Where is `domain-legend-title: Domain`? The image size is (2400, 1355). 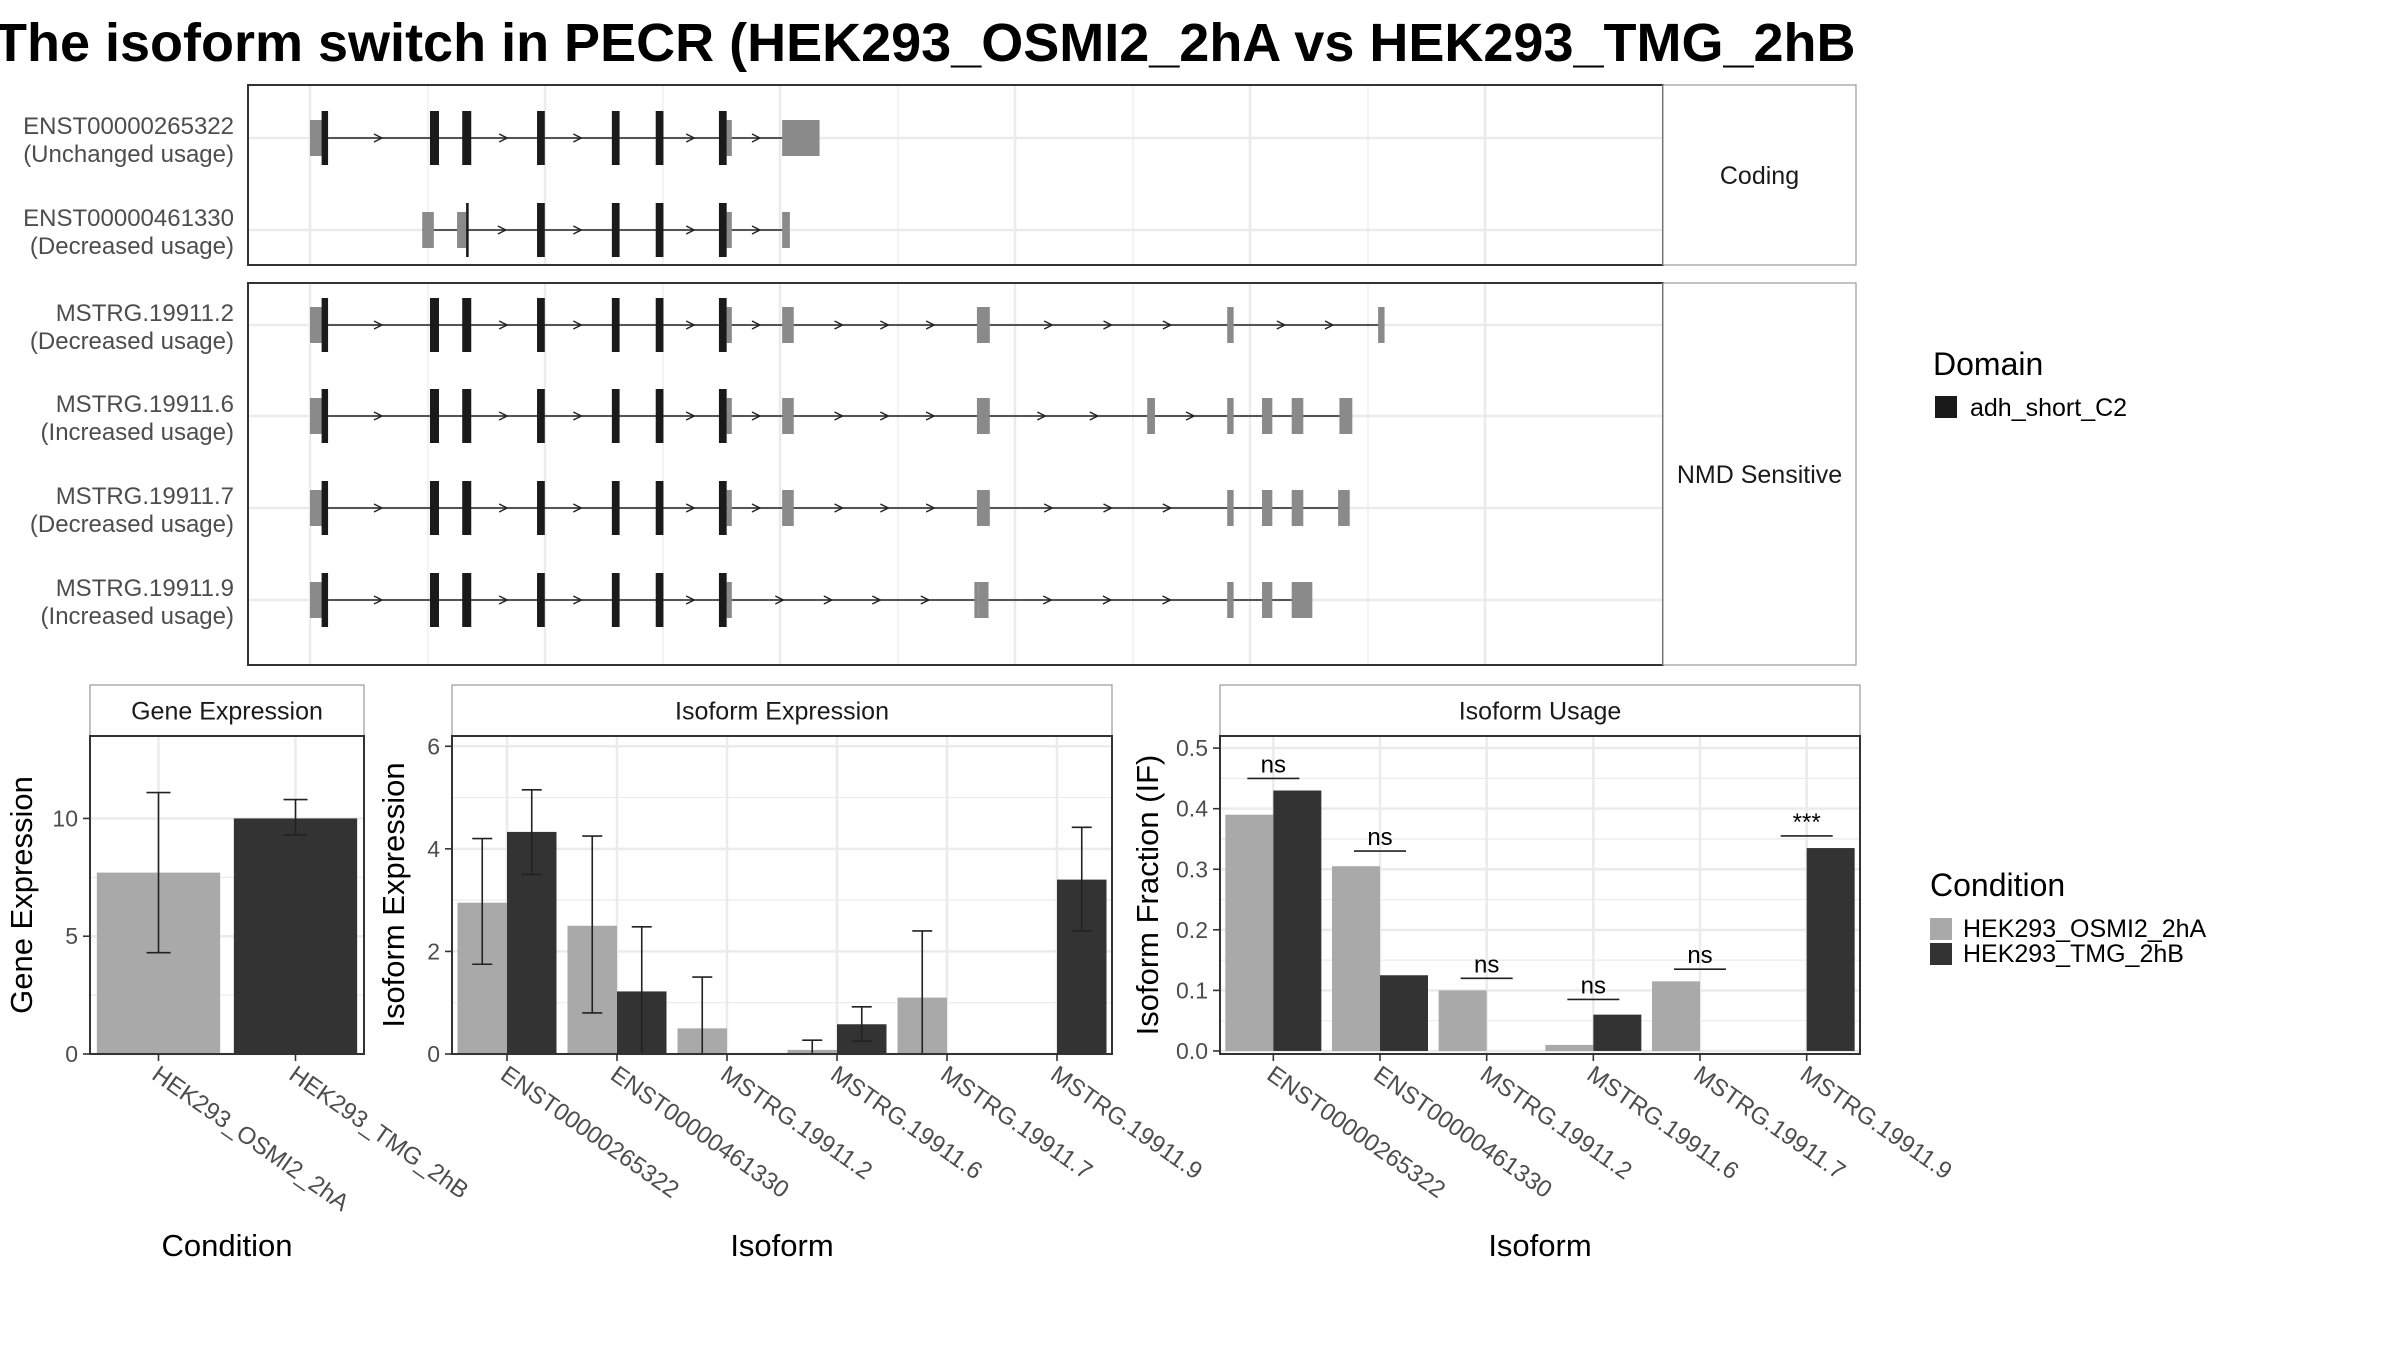 domain-legend-title: Domain is located at coordinates (1988, 364).